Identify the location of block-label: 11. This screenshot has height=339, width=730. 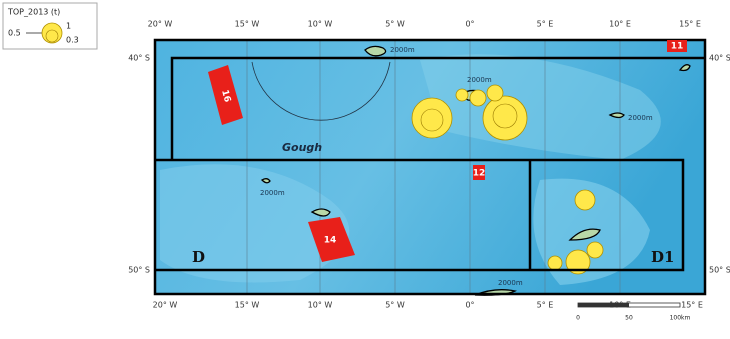
(677, 47).